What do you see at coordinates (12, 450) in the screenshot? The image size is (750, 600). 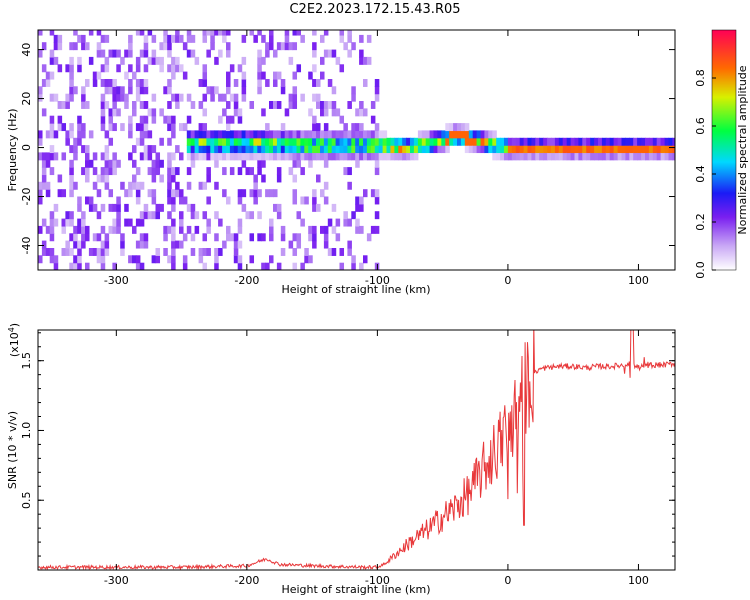 I see `bottom-y-axis-label: SNR (10 * v/v)` at bounding box center [12, 450].